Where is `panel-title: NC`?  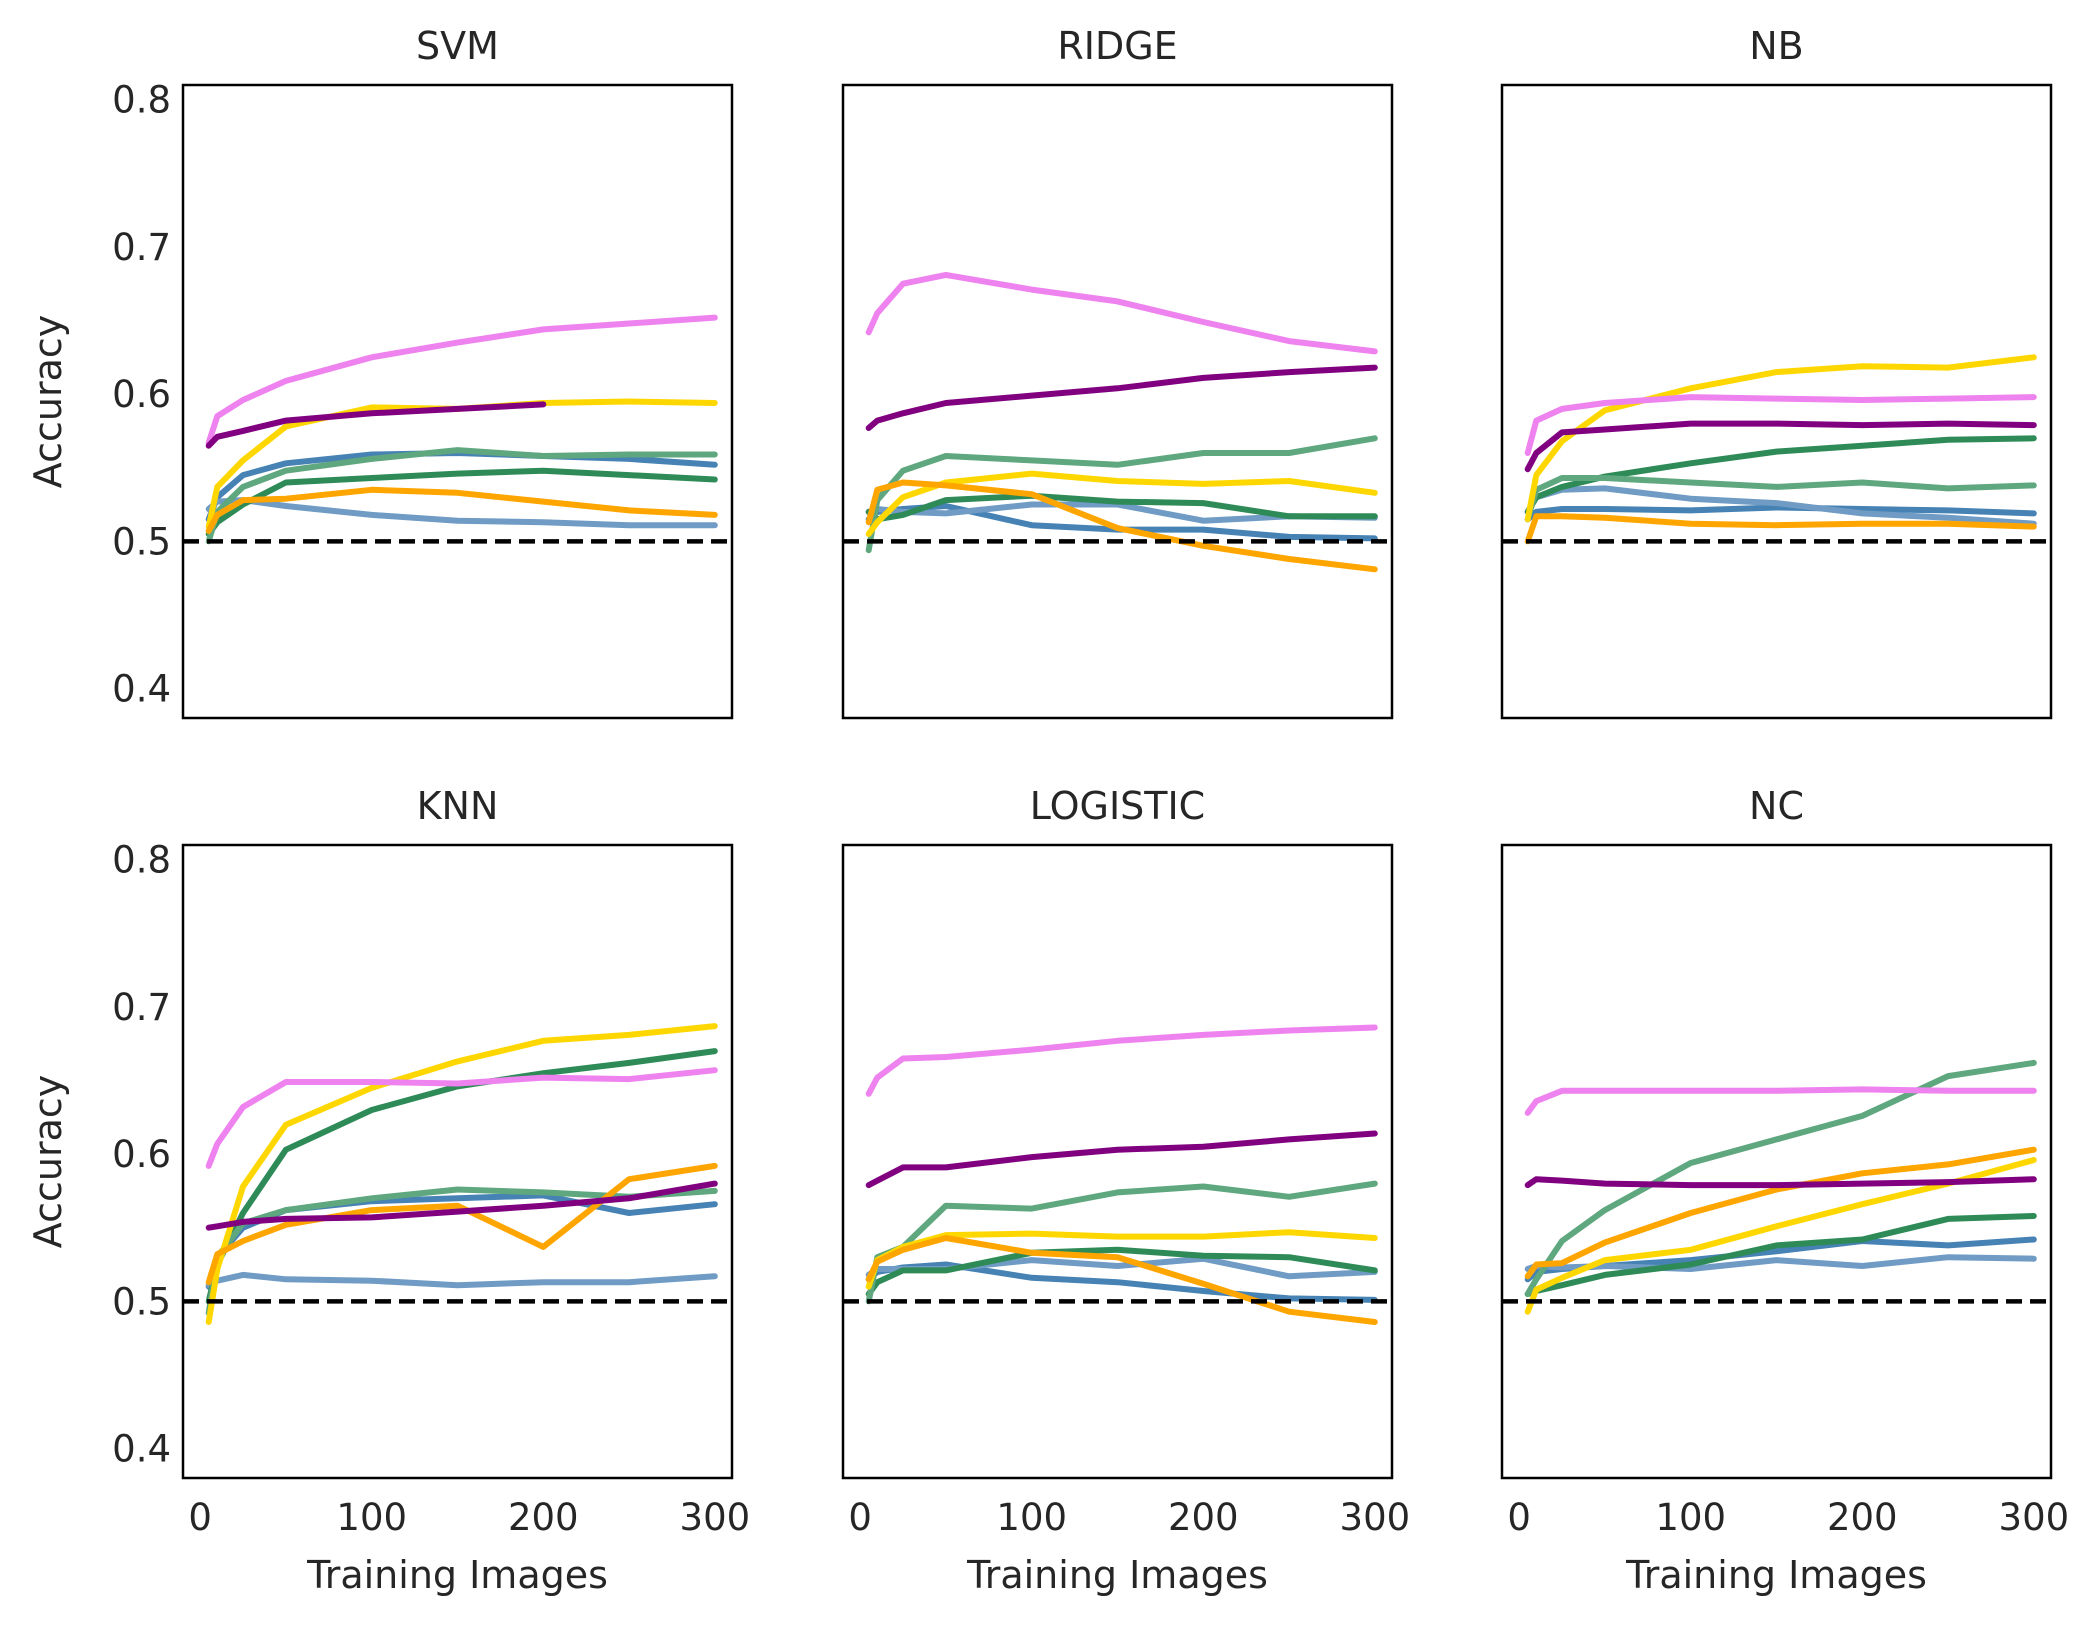 panel-title: NC is located at coordinates (1776, 806).